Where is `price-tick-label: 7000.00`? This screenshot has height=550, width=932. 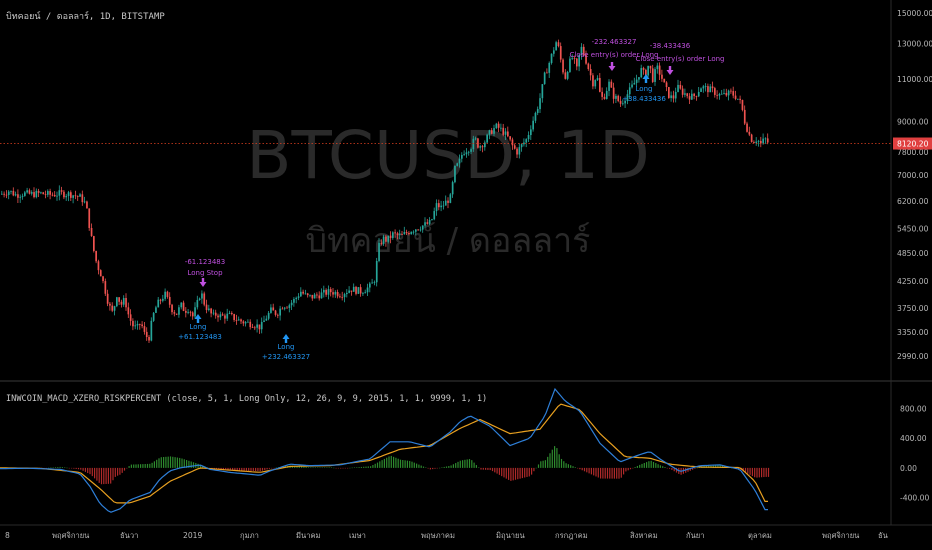 price-tick-label: 7000.00 is located at coordinates (913, 175).